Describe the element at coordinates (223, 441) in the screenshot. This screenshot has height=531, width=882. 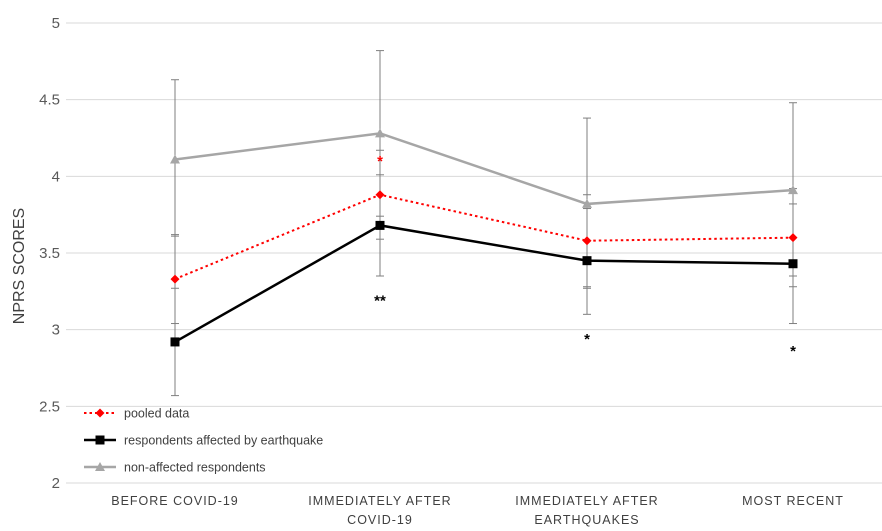
I see `legend-label: respondents affected by earthquake` at that location.